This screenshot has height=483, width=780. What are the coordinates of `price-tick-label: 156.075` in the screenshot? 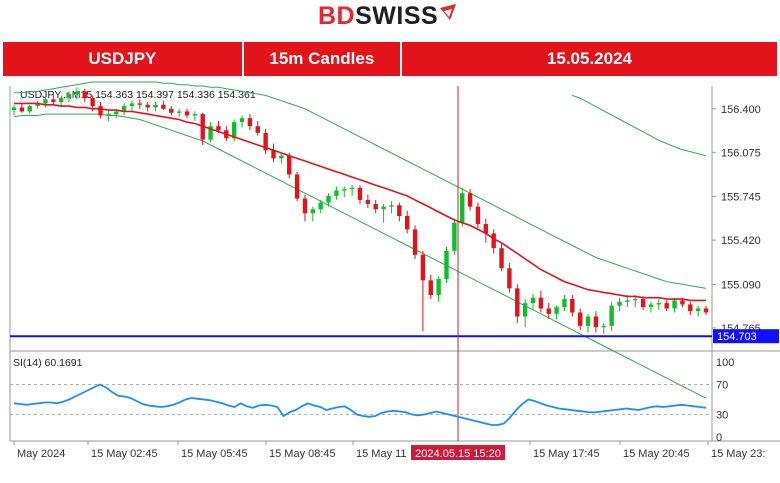 It's located at (741, 153).